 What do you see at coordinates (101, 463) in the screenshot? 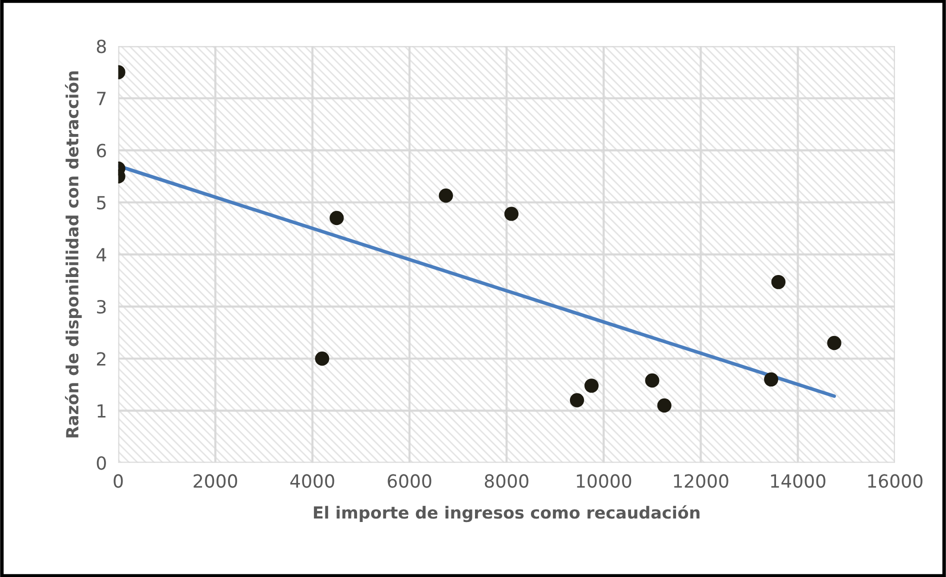
I see `y-tick-label: 0` at bounding box center [101, 463].